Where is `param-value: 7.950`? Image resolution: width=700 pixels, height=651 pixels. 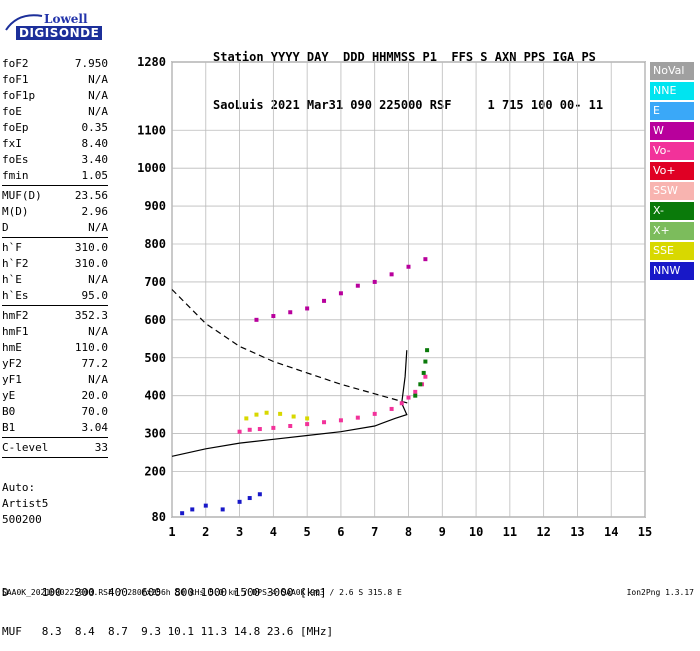 param-value: 7.950 is located at coordinates (91, 63).